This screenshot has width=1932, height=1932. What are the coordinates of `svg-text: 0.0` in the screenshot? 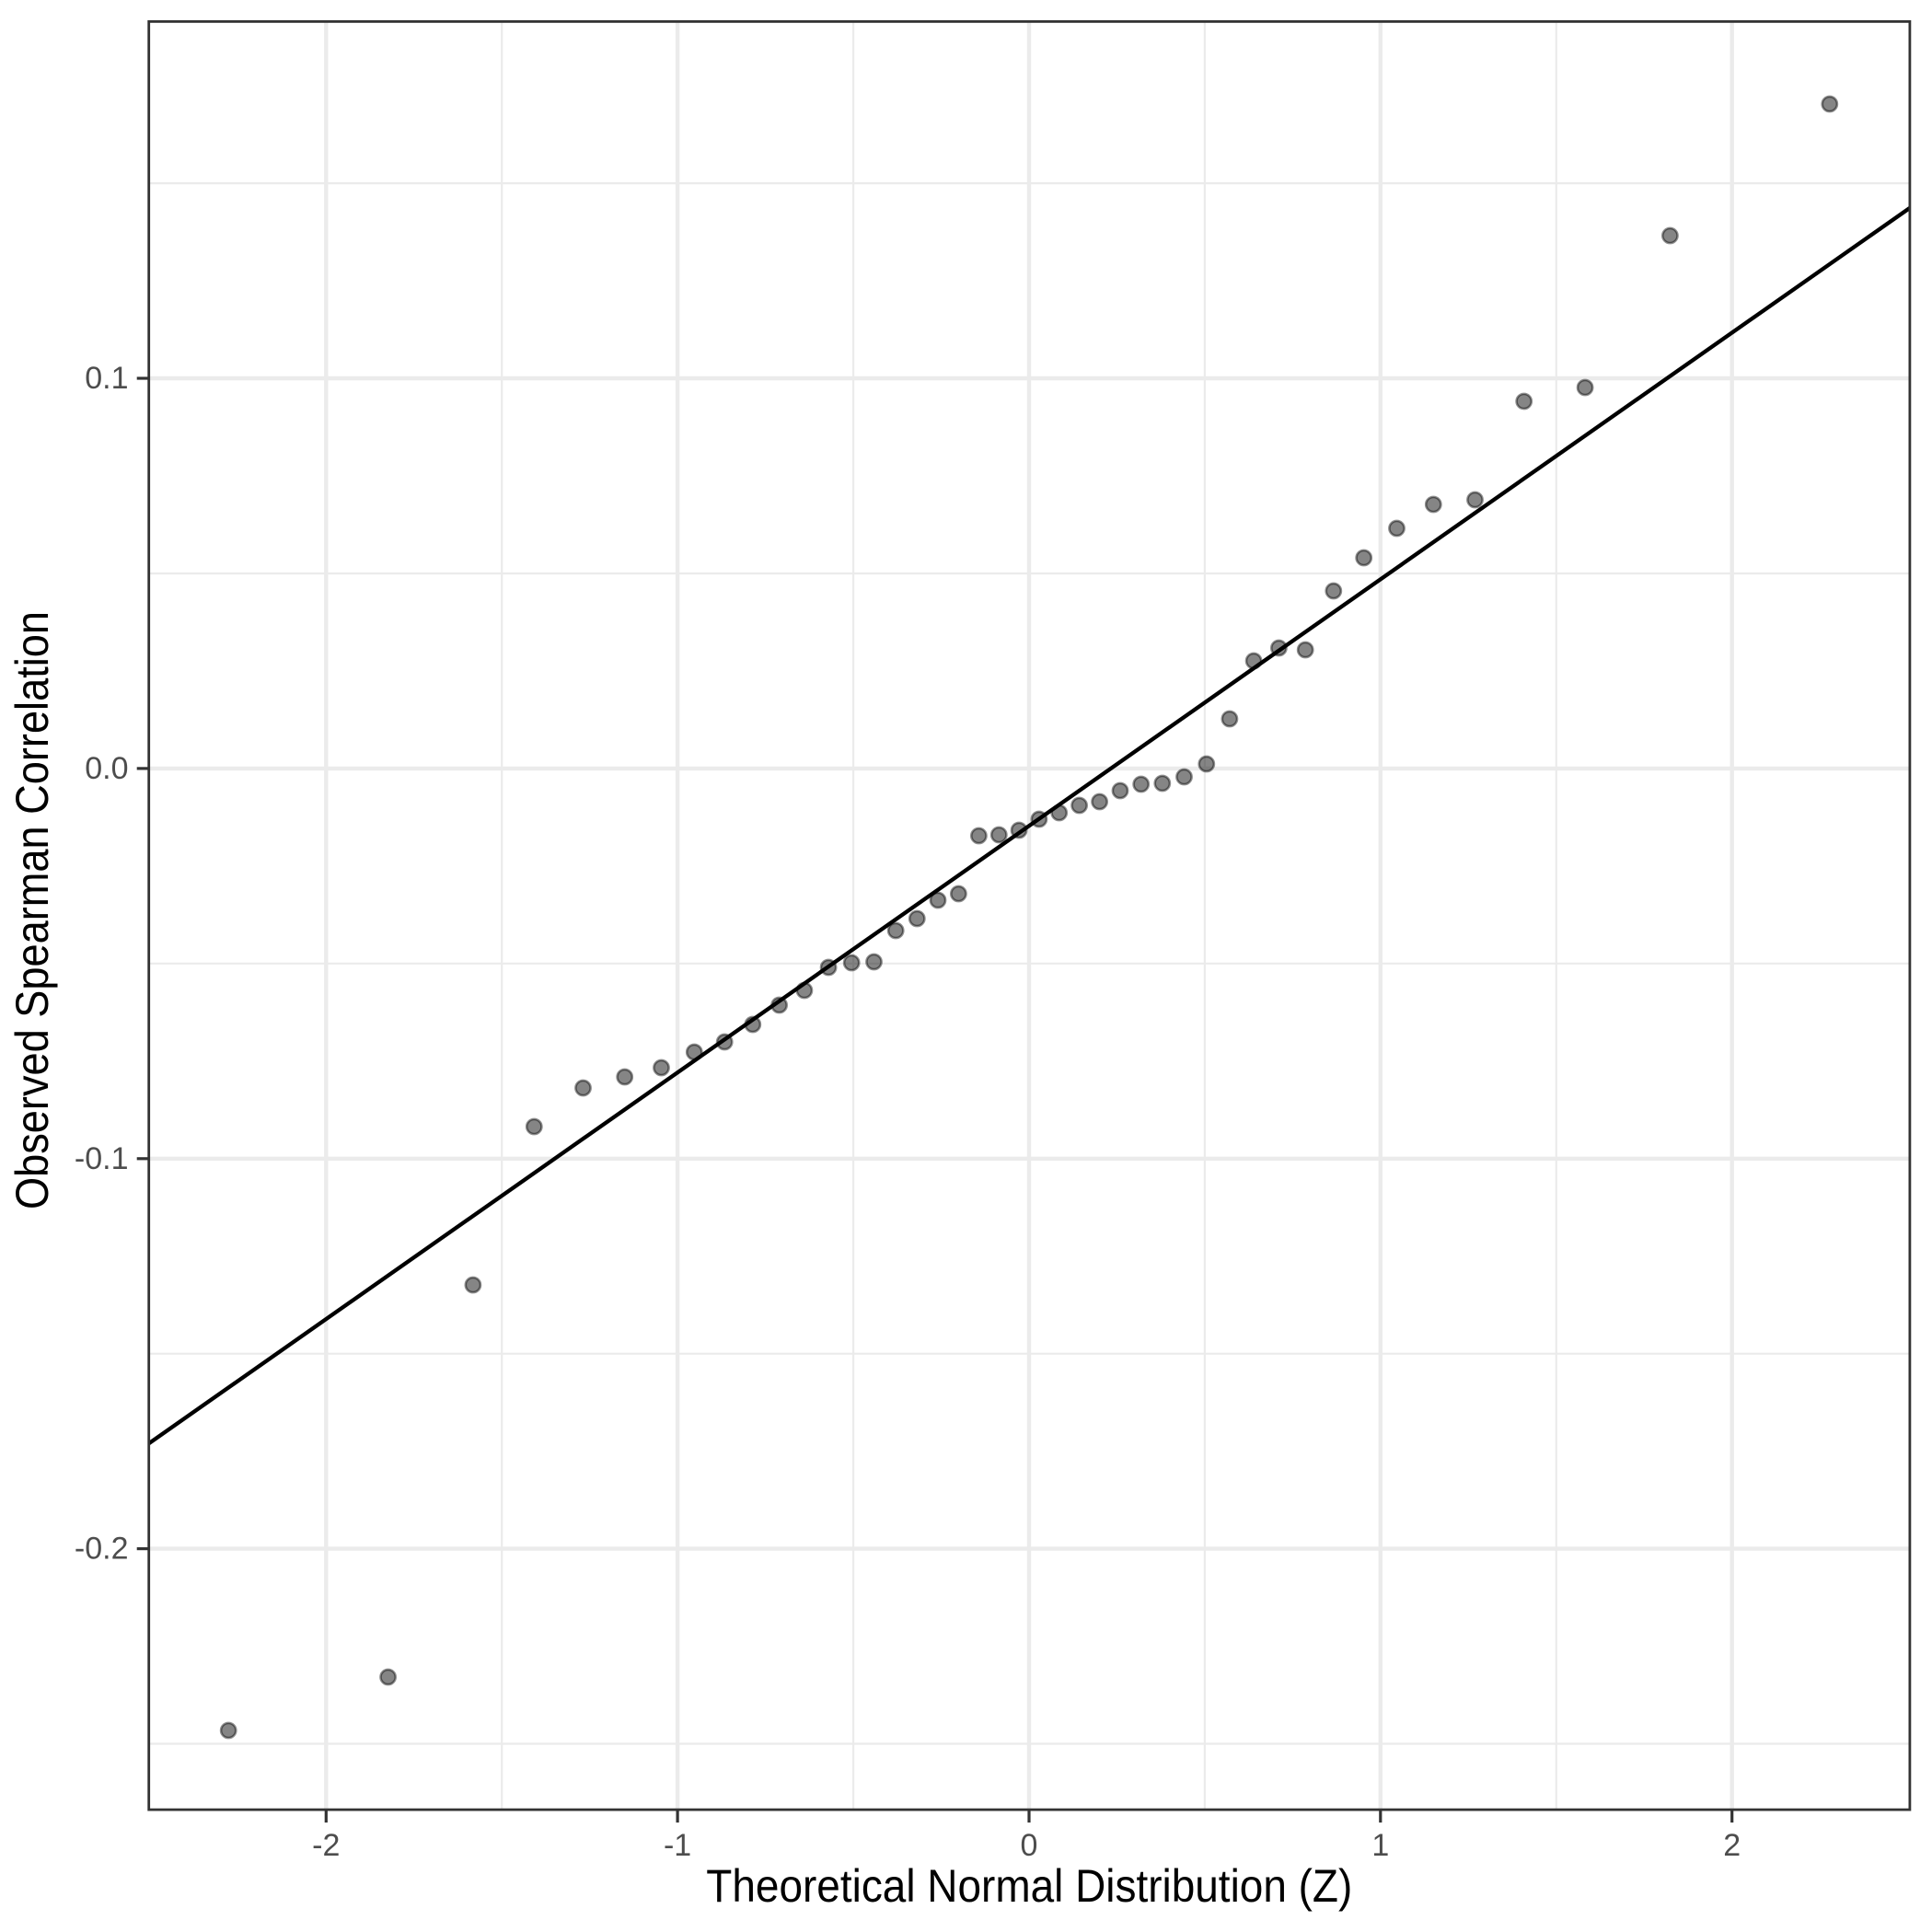 It's located at (107, 769).